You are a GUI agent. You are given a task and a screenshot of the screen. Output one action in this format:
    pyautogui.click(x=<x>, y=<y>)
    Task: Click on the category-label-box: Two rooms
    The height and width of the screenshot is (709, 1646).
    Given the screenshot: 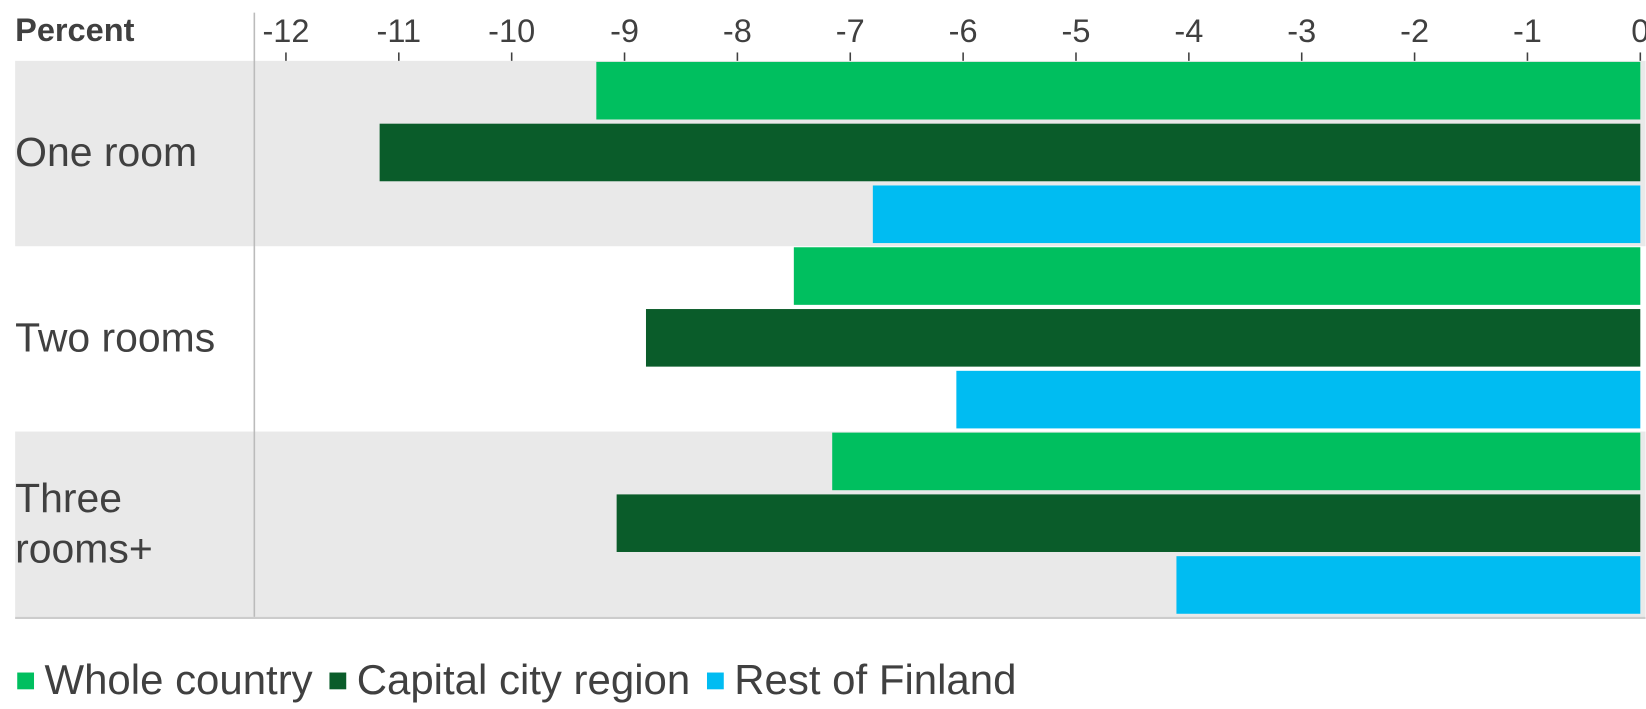 What is the action you would take?
    pyautogui.click(x=115, y=338)
    